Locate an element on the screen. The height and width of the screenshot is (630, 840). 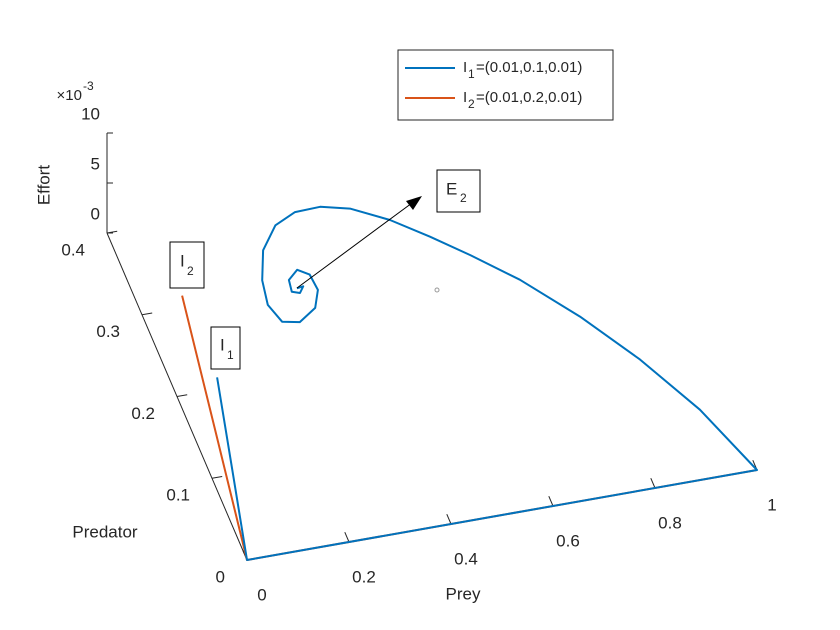
y-tick-label: 0.4 is located at coordinates (73, 249).